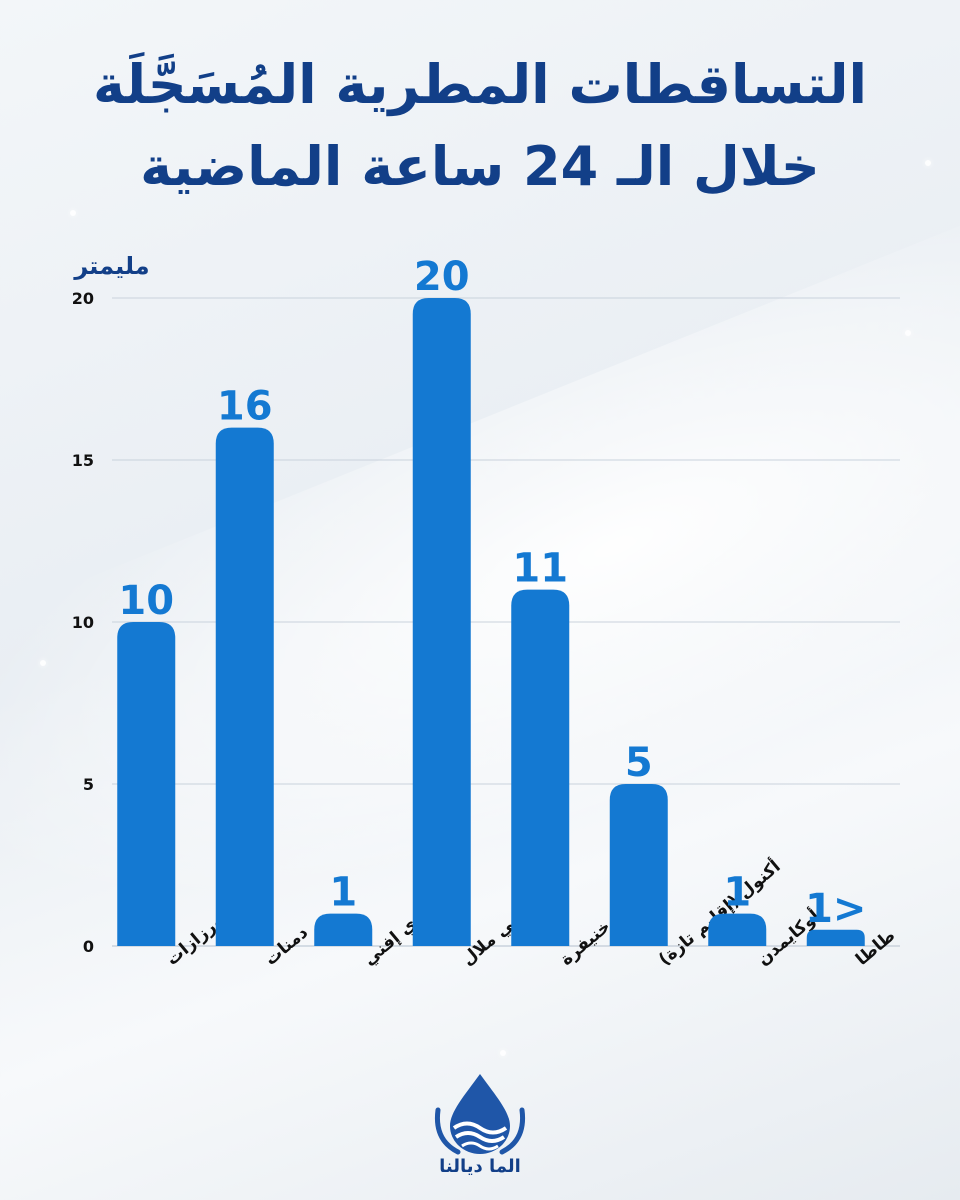 This screenshot has width=960, height=1200. I want to click on y-tick-label: 10, so click(83, 622).